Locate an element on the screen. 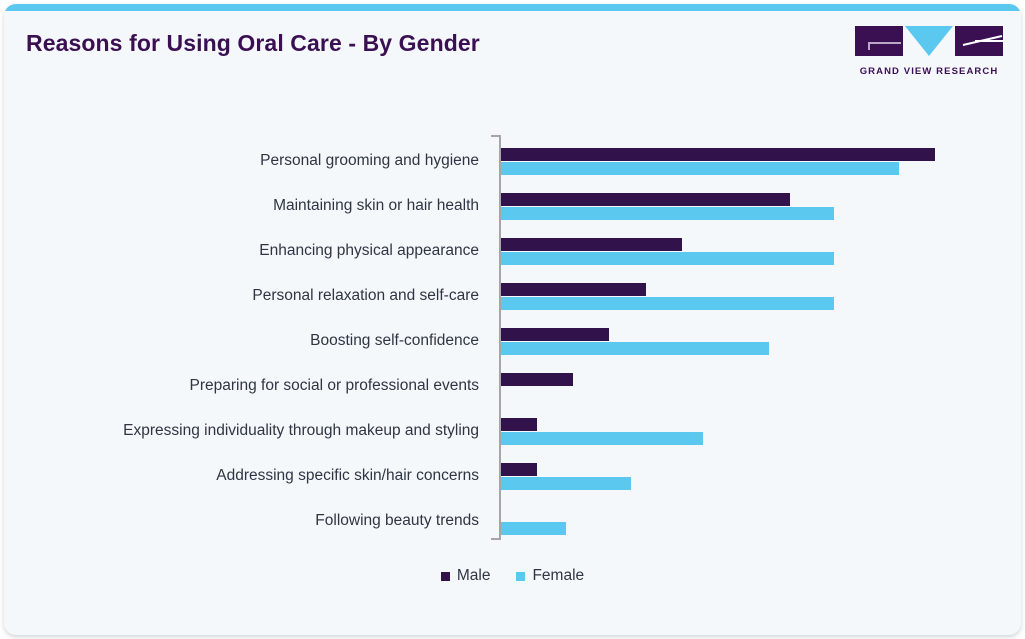  bar-row: Personal relaxation and self-care is located at coordinates (512, 301).